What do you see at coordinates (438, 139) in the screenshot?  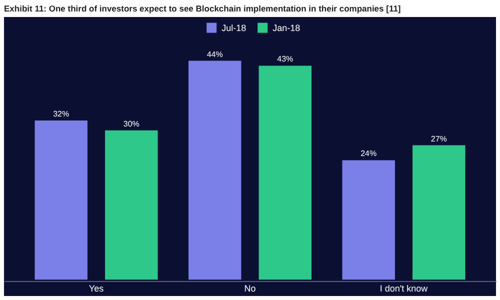 I see `data-label: 27%` at bounding box center [438, 139].